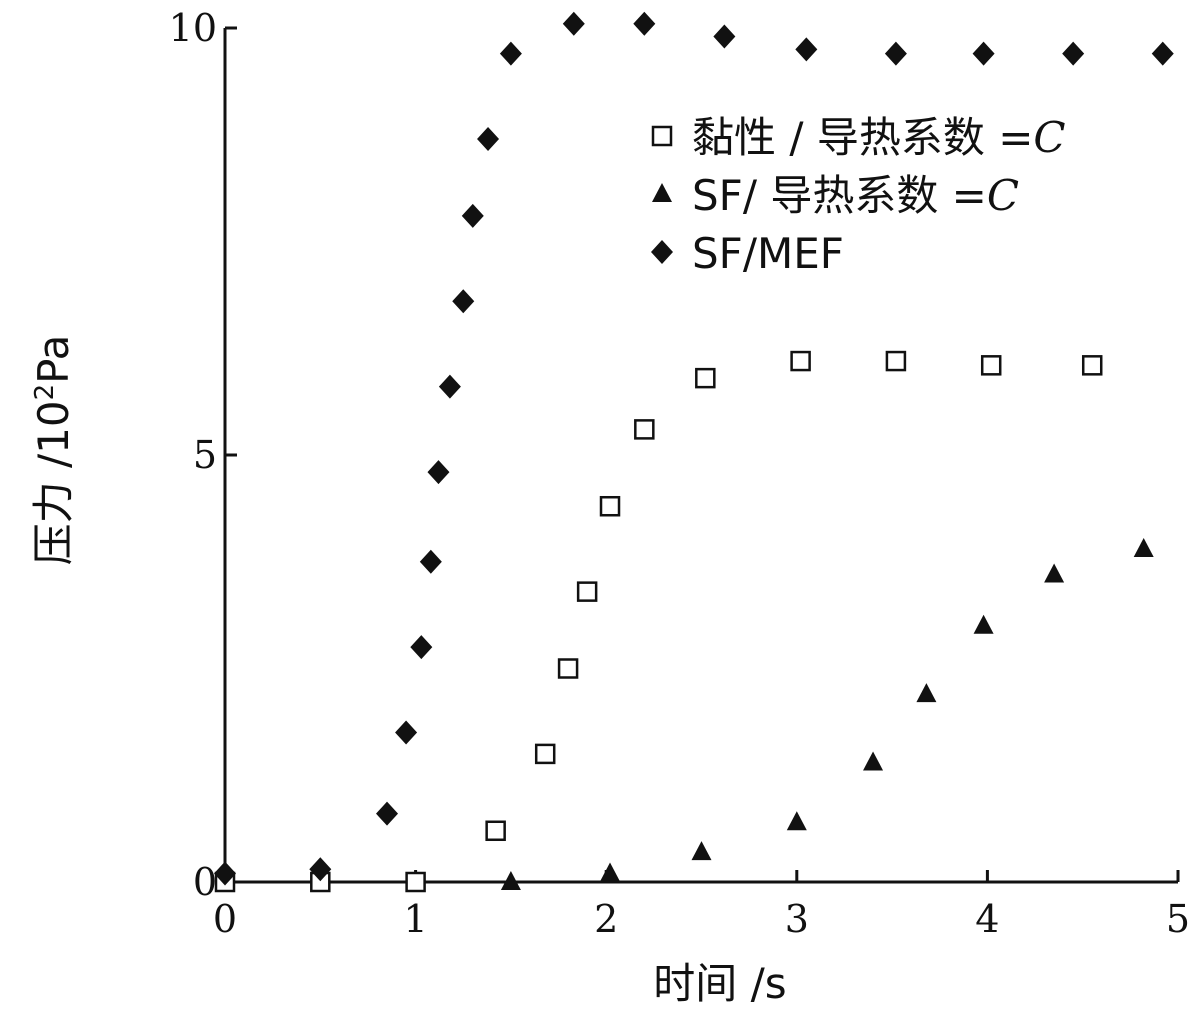 This screenshot has height=1013, width=1200. Describe the element at coordinates (225, 919) in the screenshot. I see `x-tick-label: 0` at that location.